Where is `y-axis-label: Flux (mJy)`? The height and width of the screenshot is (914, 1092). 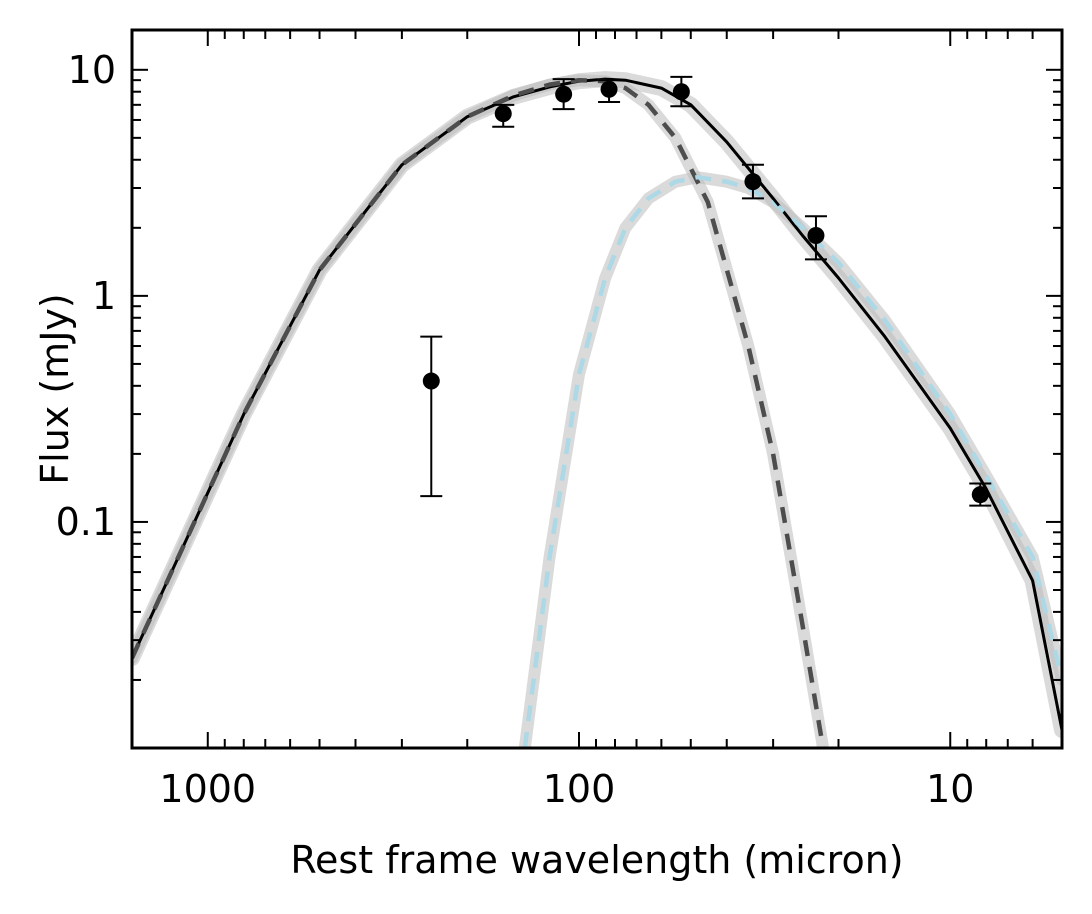
y-axis-label: Flux (mJy) is located at coordinates (55, 388).